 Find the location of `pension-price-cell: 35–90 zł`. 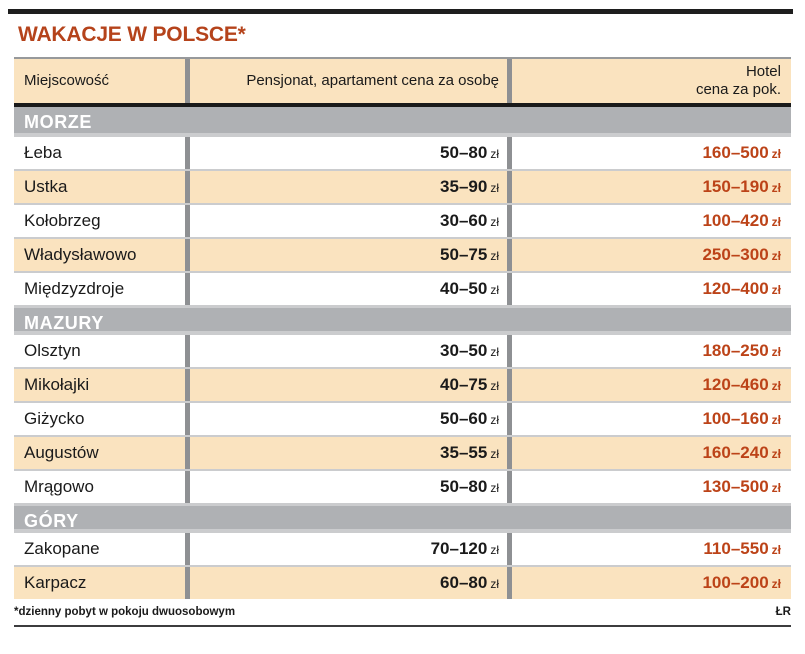

pension-price-cell: 35–90 zł is located at coordinates (348, 187).